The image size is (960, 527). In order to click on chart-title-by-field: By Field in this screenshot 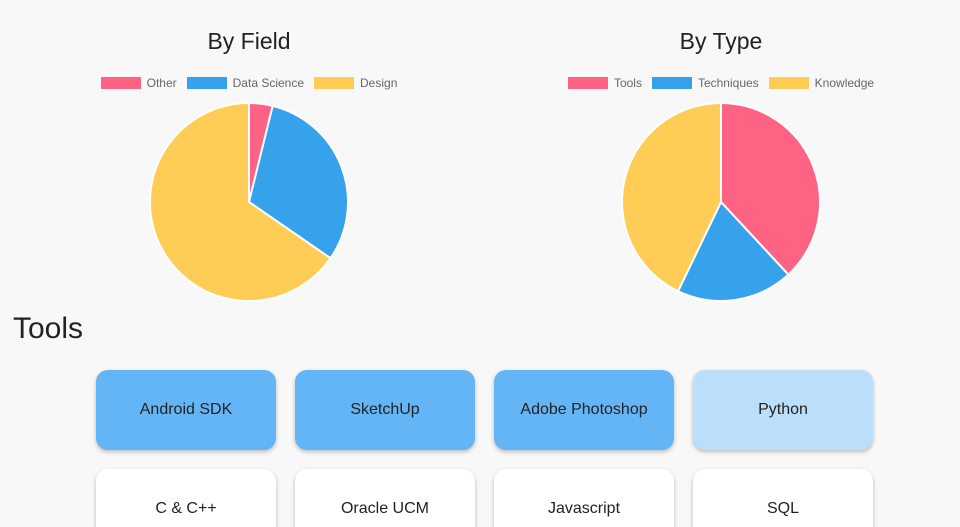, I will do `click(249, 41)`.